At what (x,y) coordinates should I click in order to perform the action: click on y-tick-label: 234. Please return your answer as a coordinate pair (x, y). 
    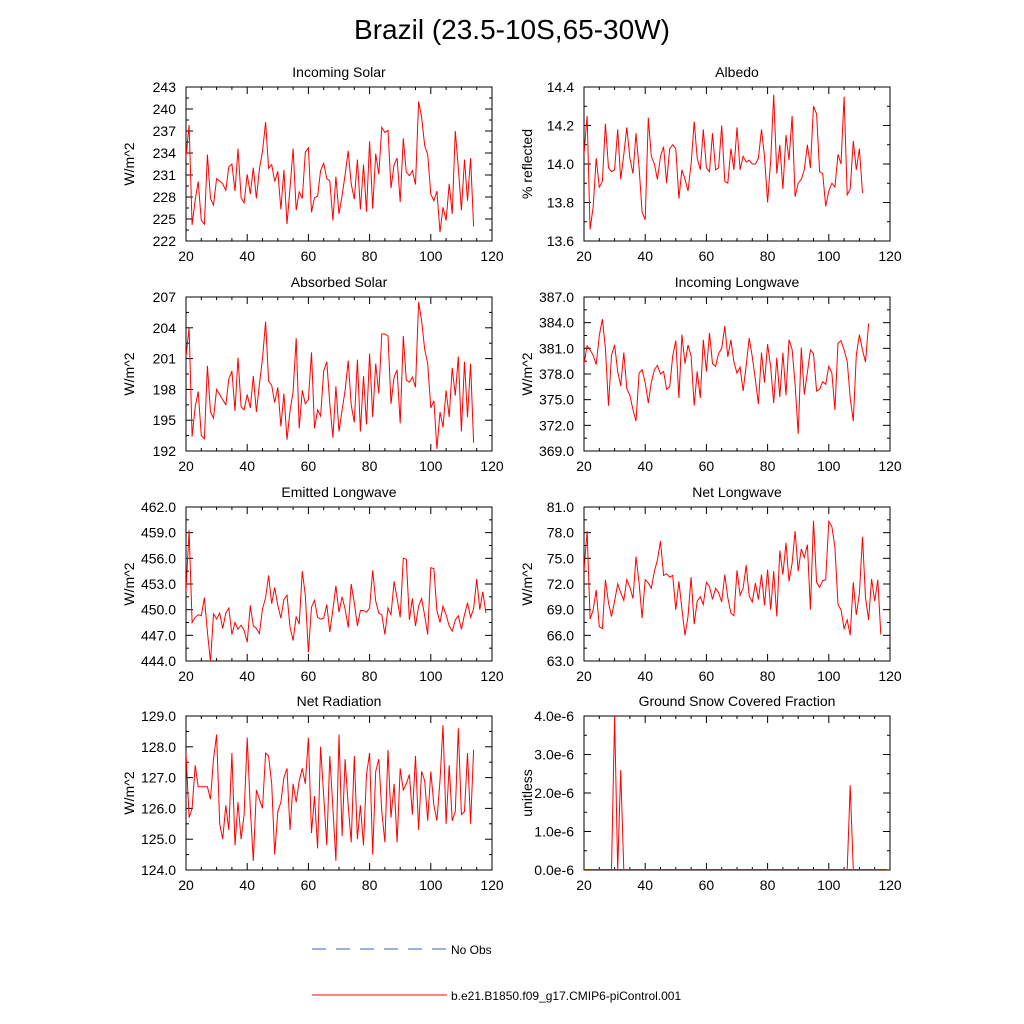
    Looking at the image, I should click on (165, 153).